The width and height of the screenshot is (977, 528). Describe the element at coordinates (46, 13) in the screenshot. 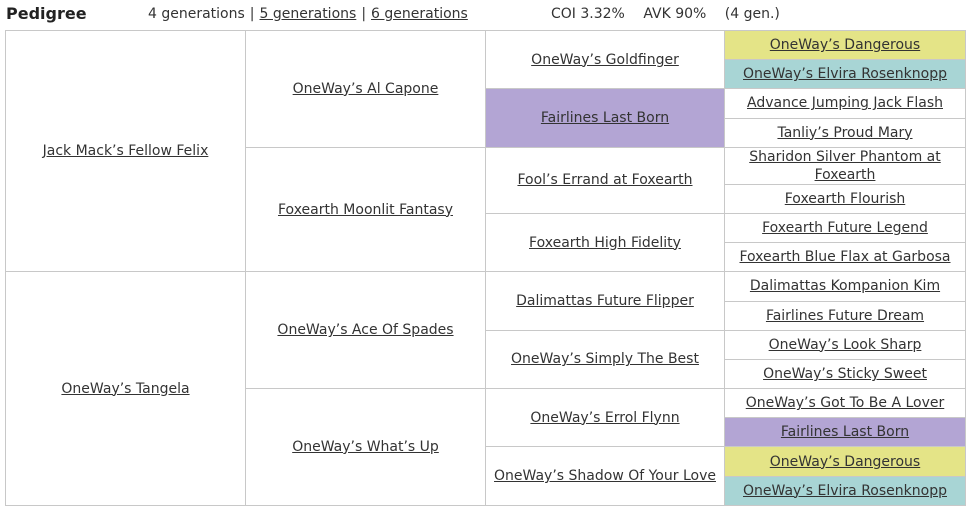

I see `page-title: Pedigree` at that location.